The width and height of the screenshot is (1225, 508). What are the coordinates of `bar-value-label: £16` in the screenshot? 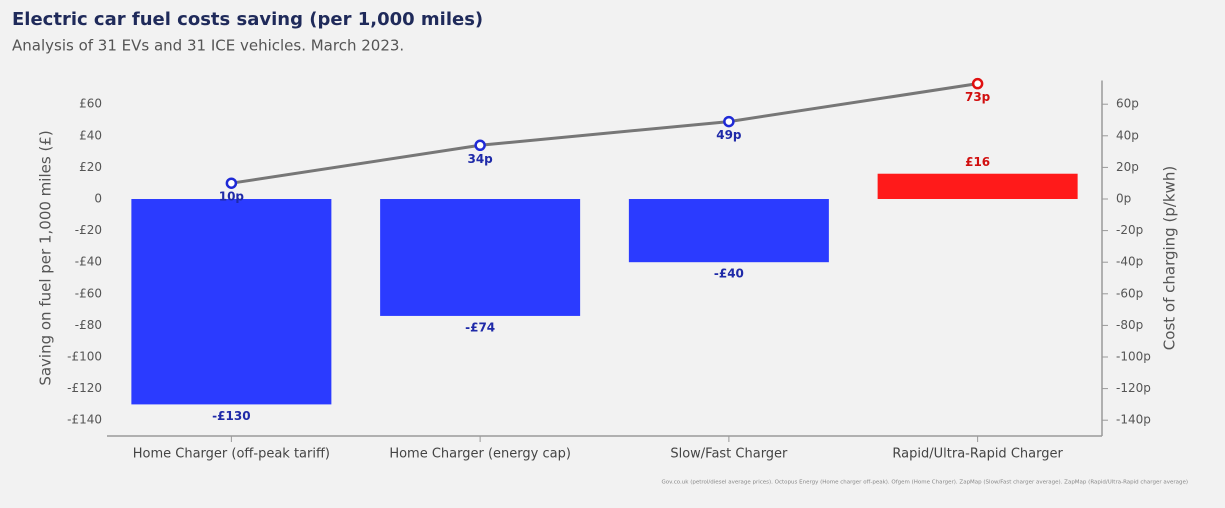 It's located at (977, 162).